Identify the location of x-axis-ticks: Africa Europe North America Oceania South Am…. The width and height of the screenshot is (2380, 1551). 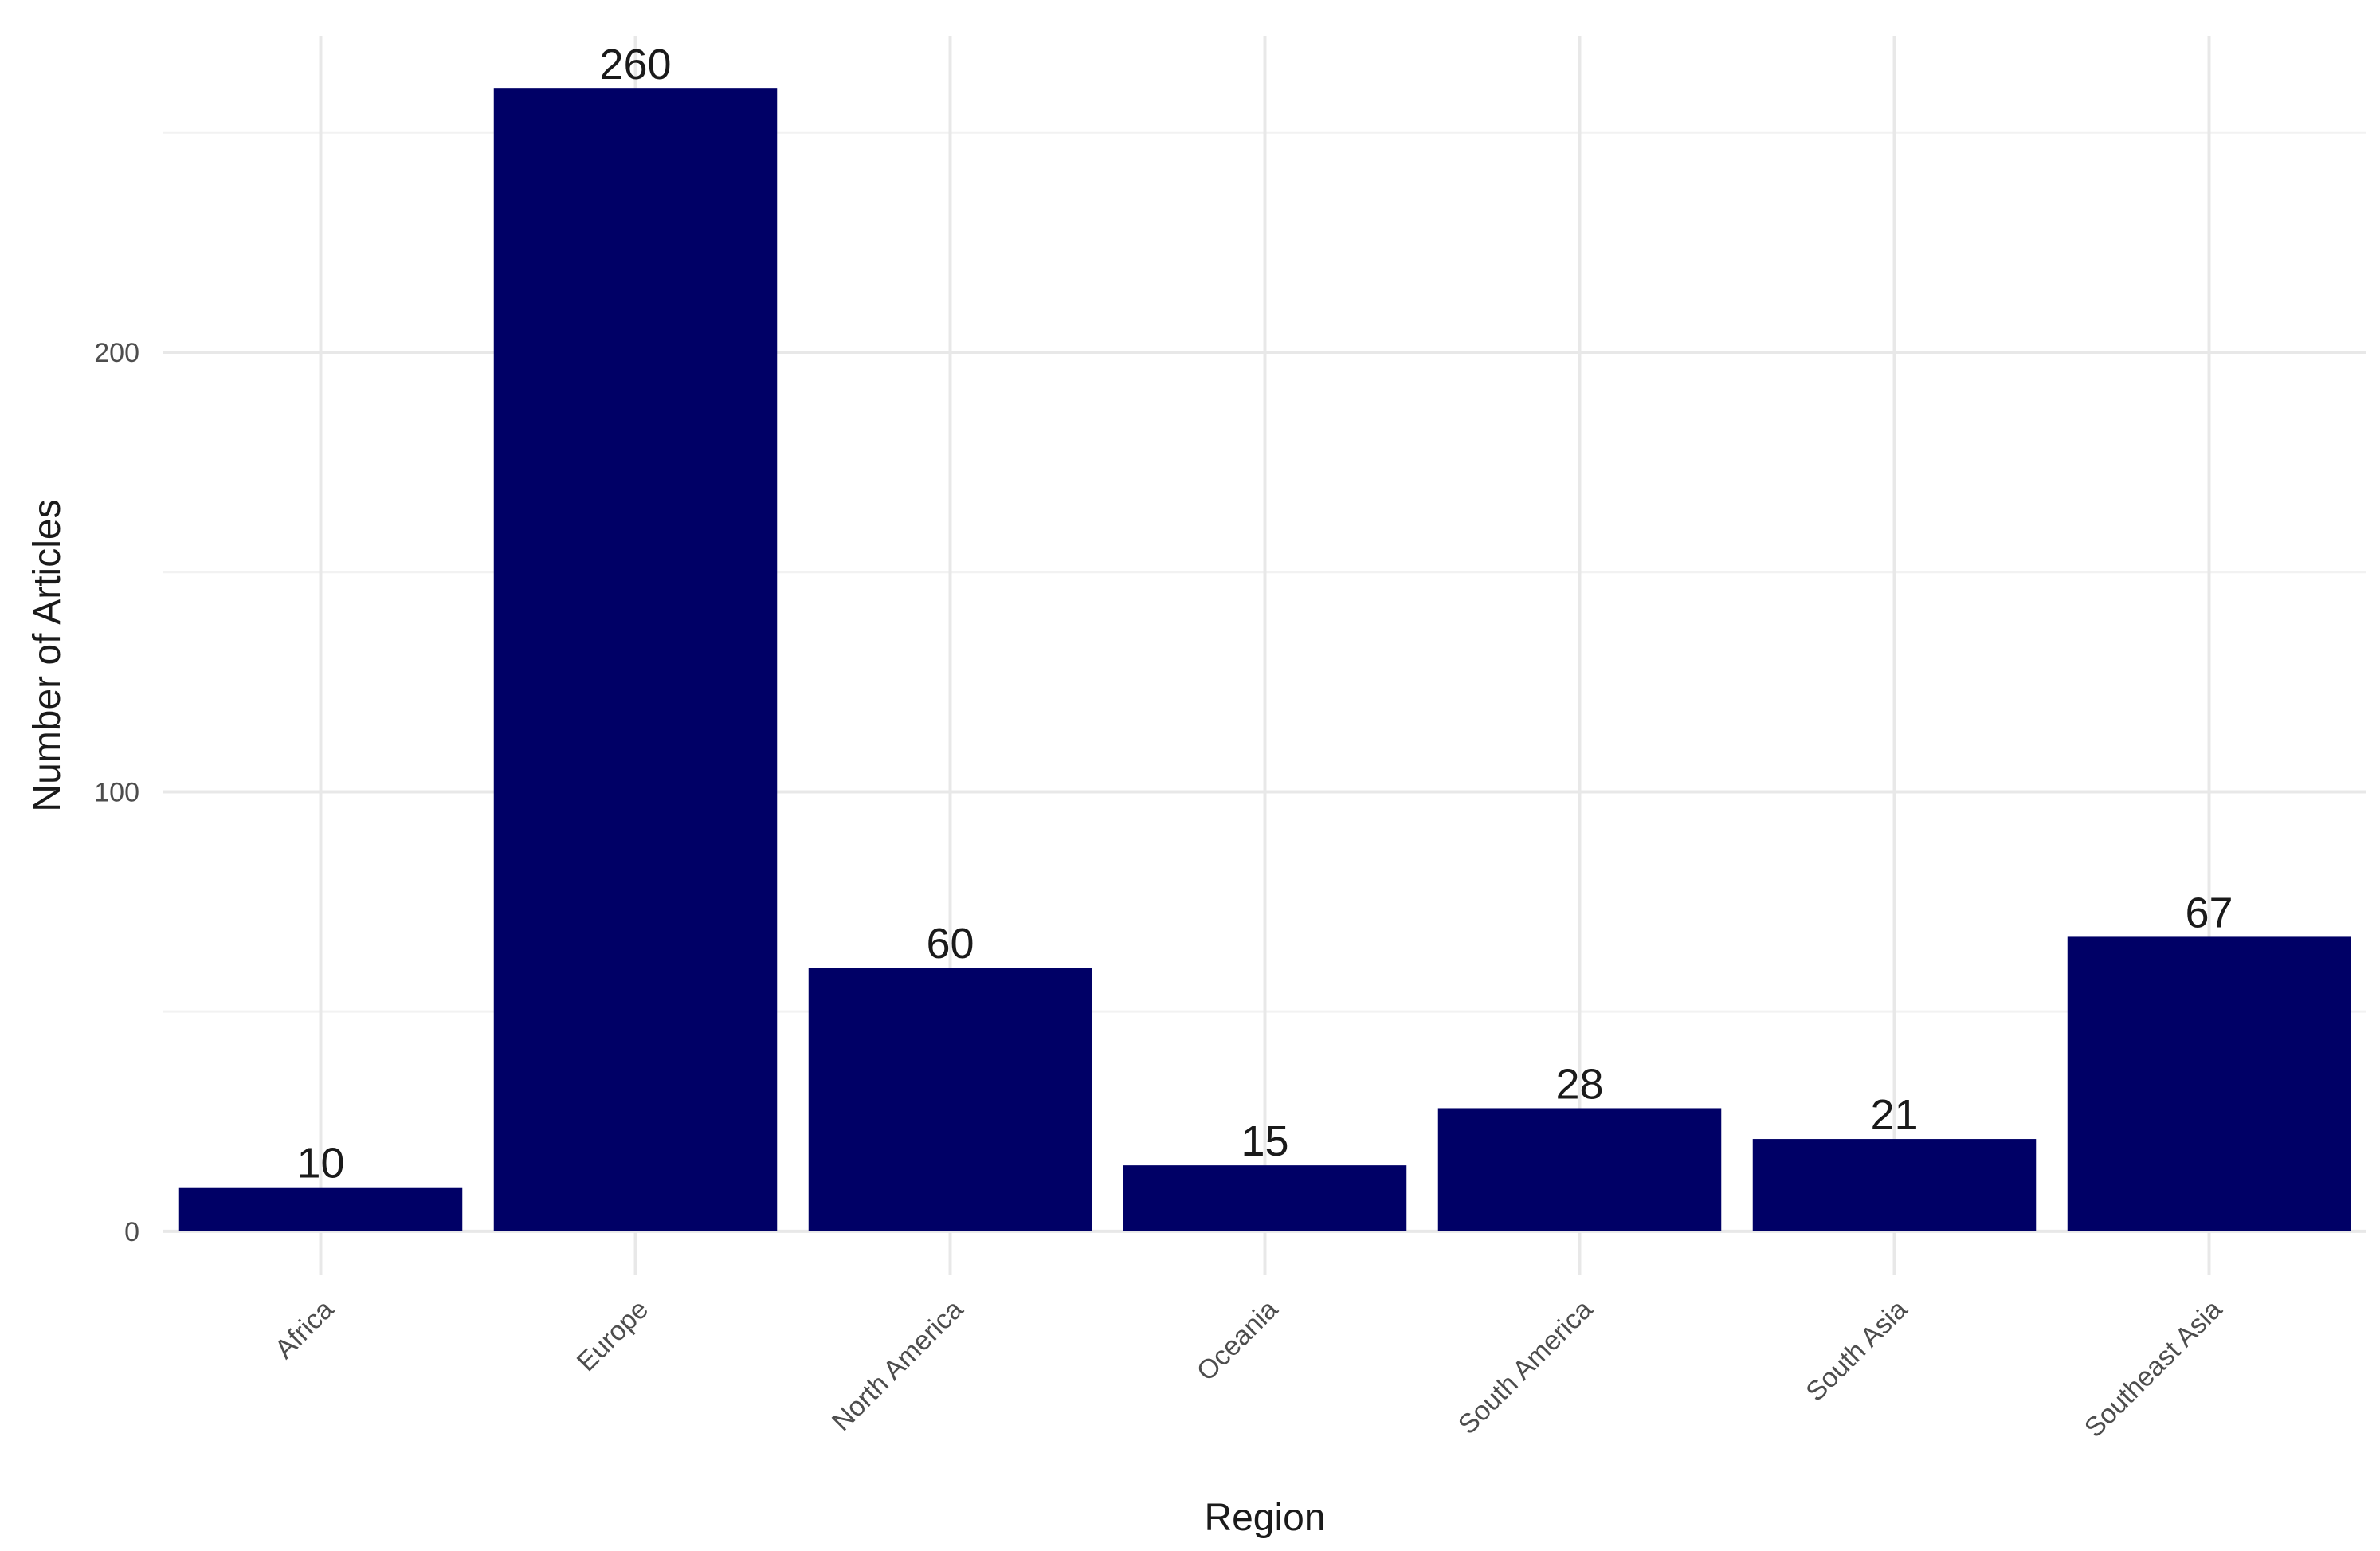
(1248, 1368).